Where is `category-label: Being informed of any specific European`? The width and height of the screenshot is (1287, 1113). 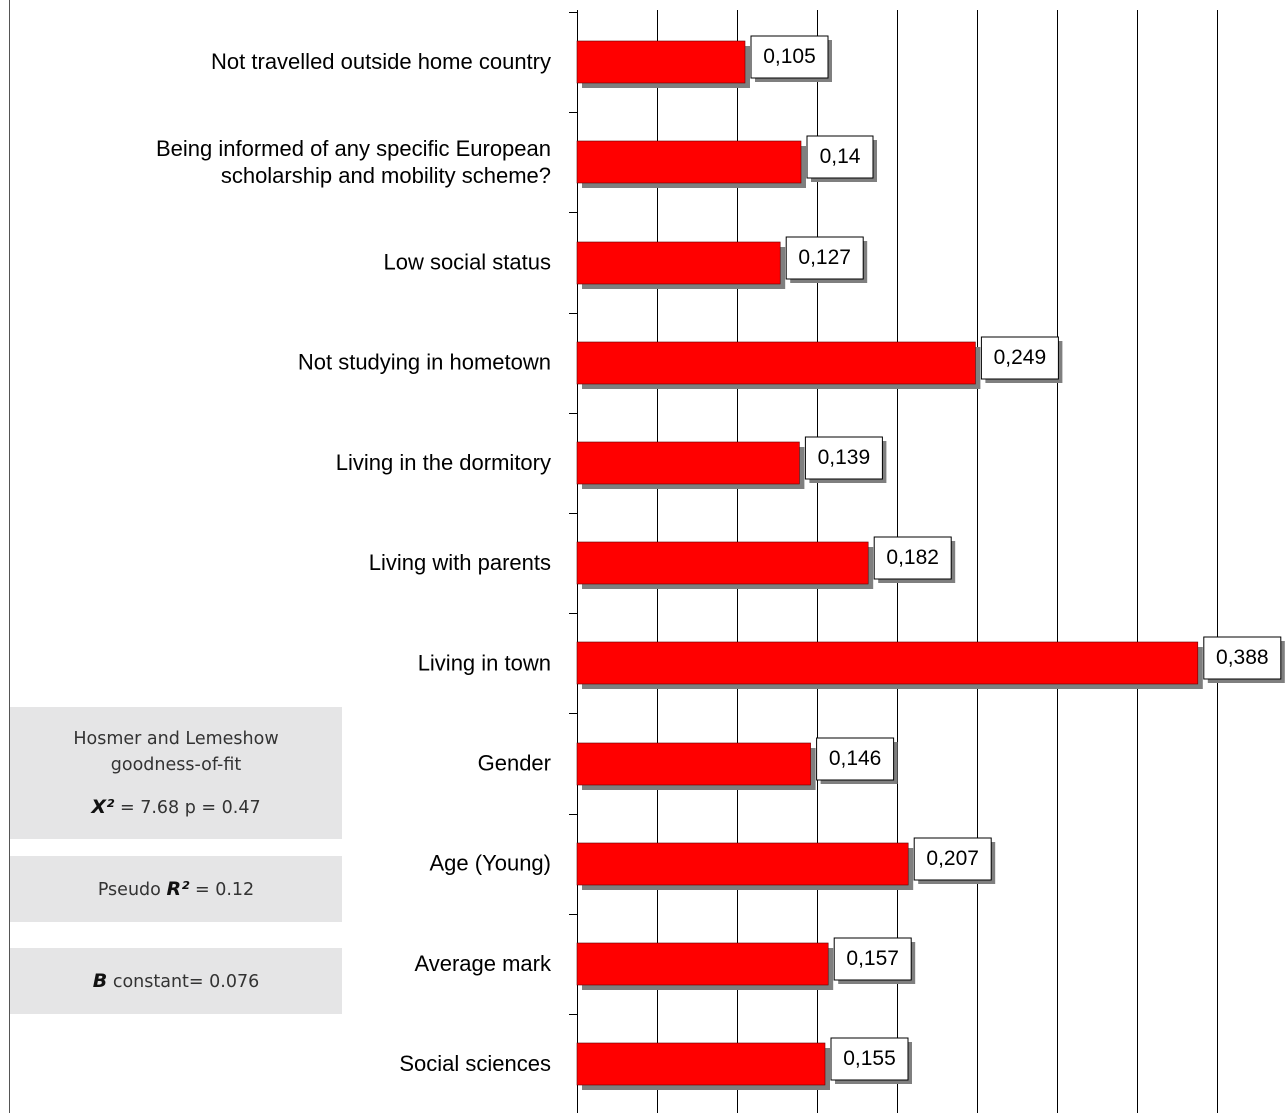 category-label: Being informed of any specific European is located at coordinates (353, 148).